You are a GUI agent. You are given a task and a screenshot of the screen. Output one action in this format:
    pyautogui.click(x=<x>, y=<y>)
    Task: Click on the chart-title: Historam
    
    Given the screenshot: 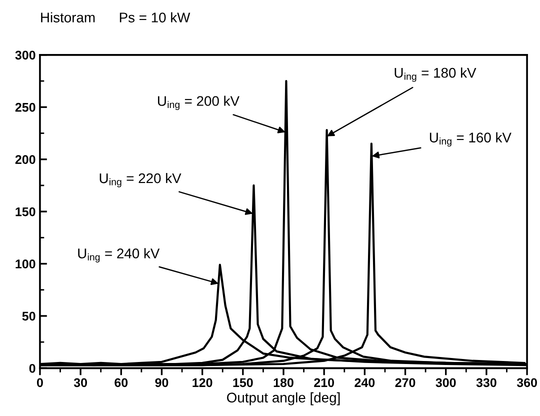 What is the action you would take?
    pyautogui.click(x=68, y=17)
    